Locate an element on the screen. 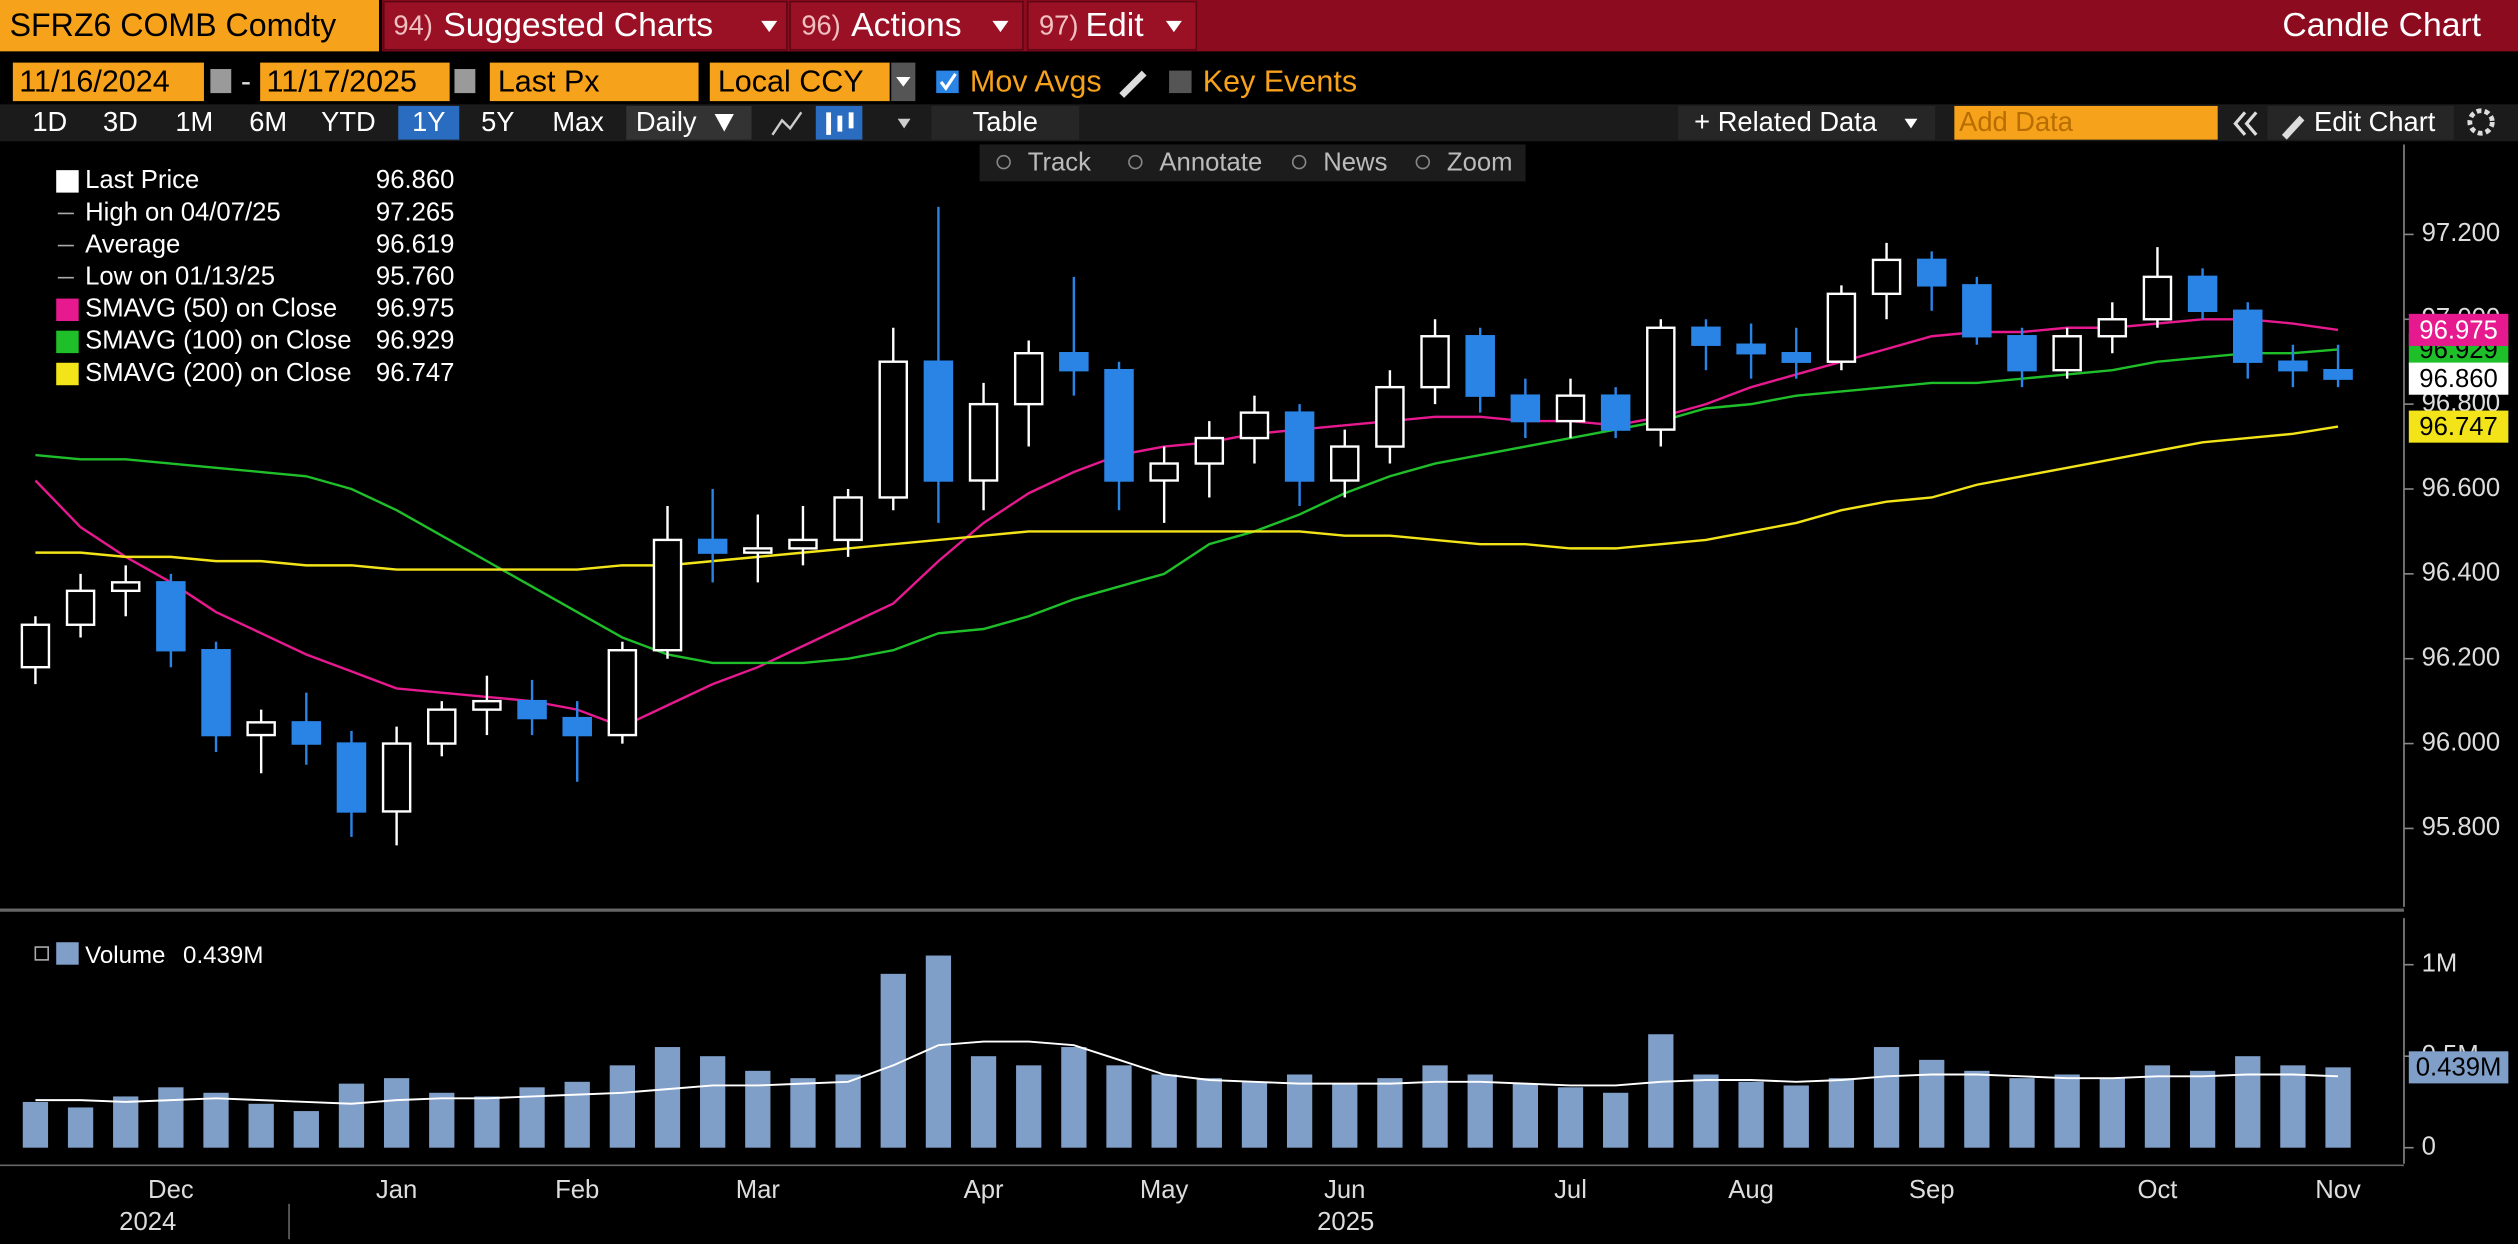  x-tick-label: Nov is located at coordinates (2338, 1190).